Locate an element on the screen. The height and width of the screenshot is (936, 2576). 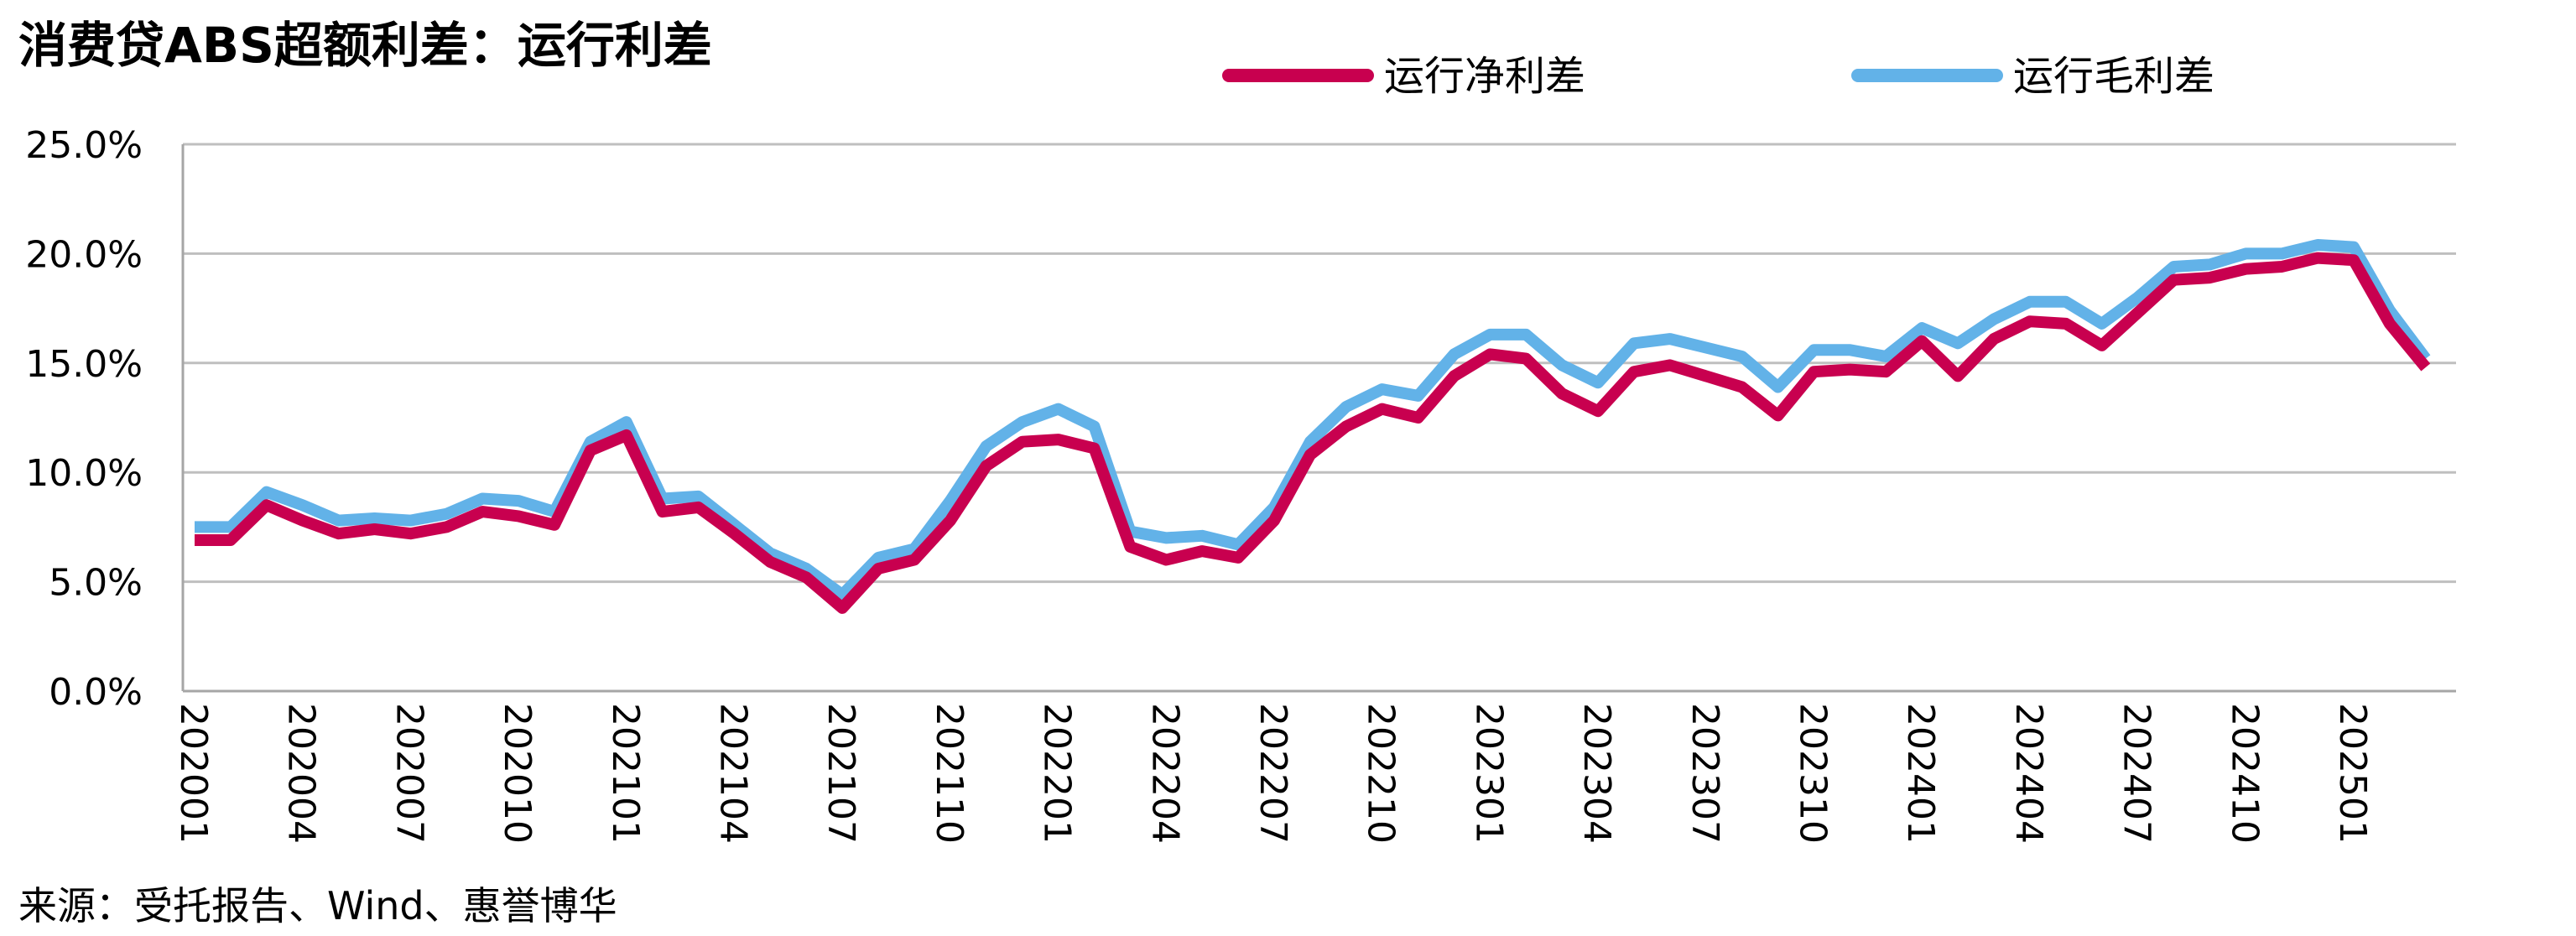
legend-label: 运行净利差 is located at coordinates (1484, 77).